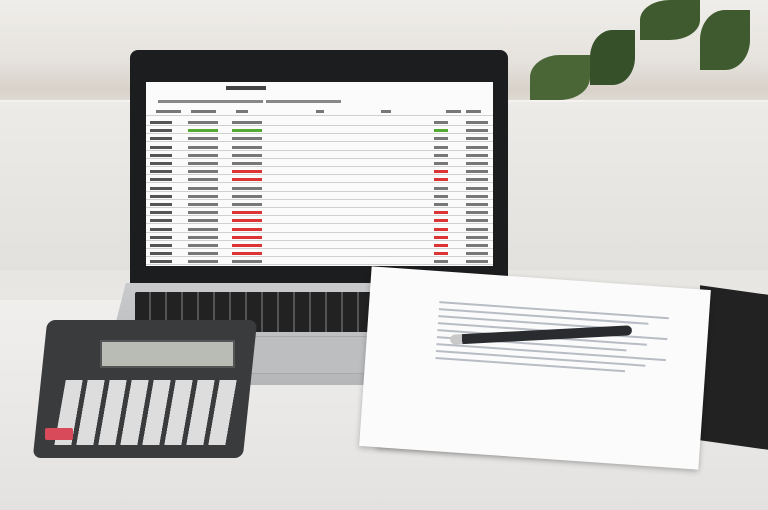  I want to click on sheet-header-row, so click(319, 111).